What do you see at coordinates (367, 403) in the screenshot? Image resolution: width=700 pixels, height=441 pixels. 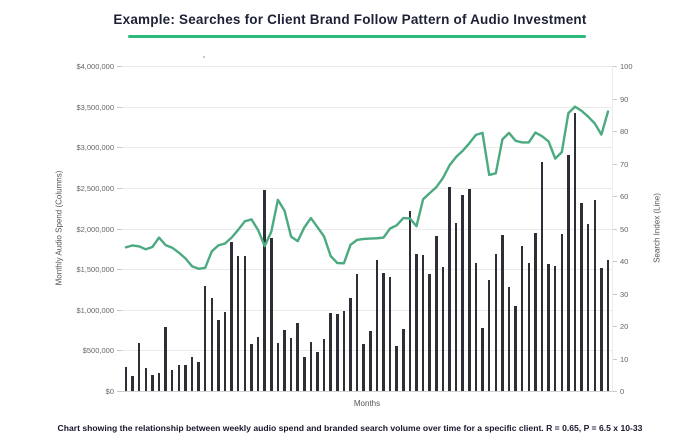 I see `x-axis-title: Months` at bounding box center [367, 403].